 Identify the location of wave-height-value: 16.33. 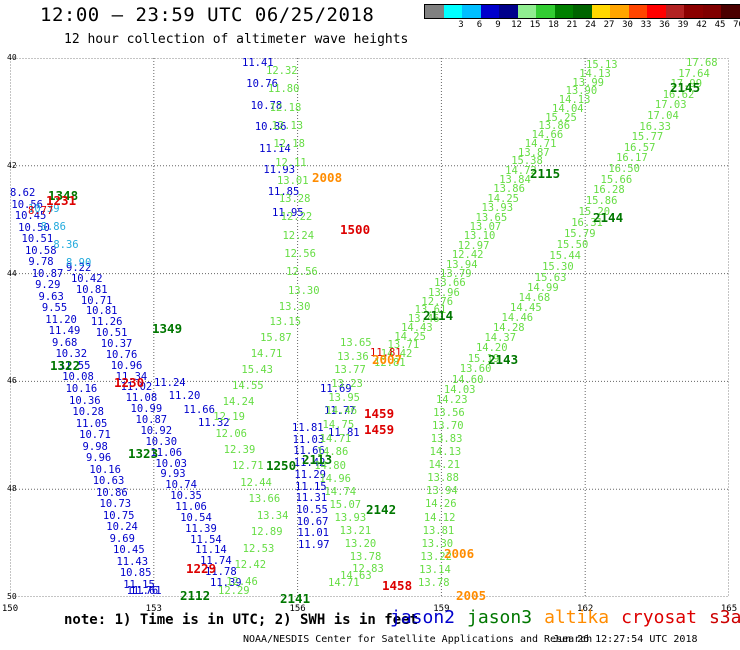
(655, 126).